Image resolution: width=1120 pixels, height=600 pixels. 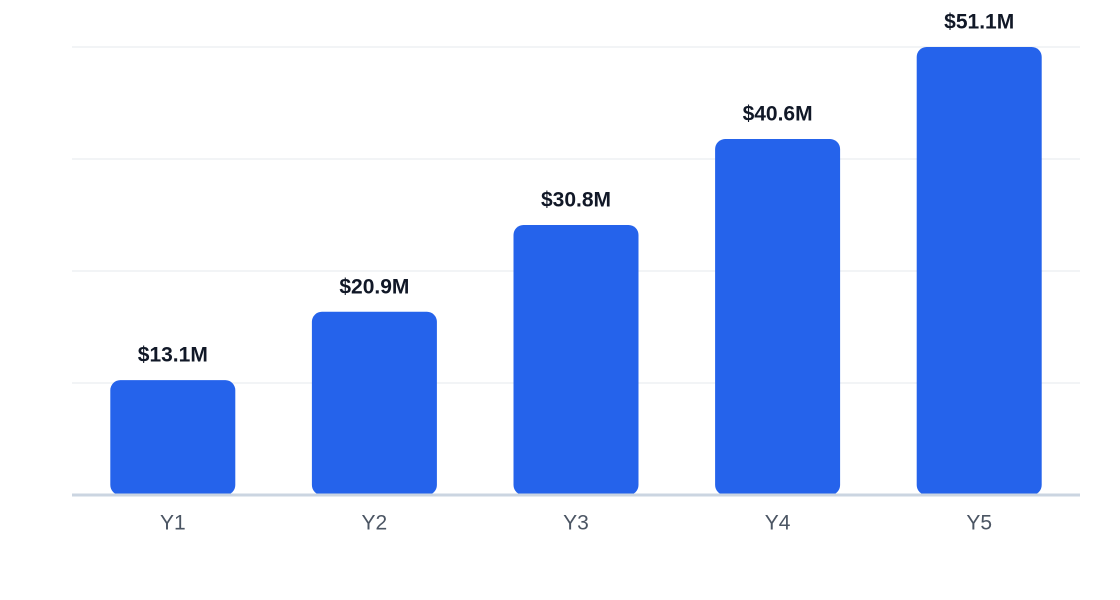 What do you see at coordinates (778, 523) in the screenshot?
I see `x-tick-label: Y4` at bounding box center [778, 523].